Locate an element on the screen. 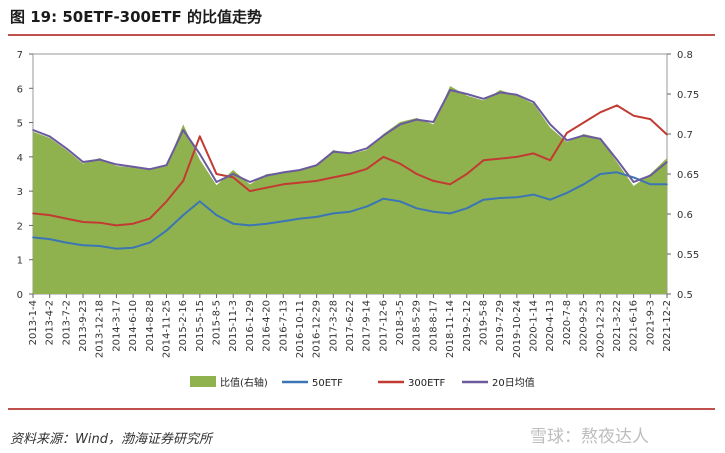  legend-label: 50ETF is located at coordinates (327, 383).